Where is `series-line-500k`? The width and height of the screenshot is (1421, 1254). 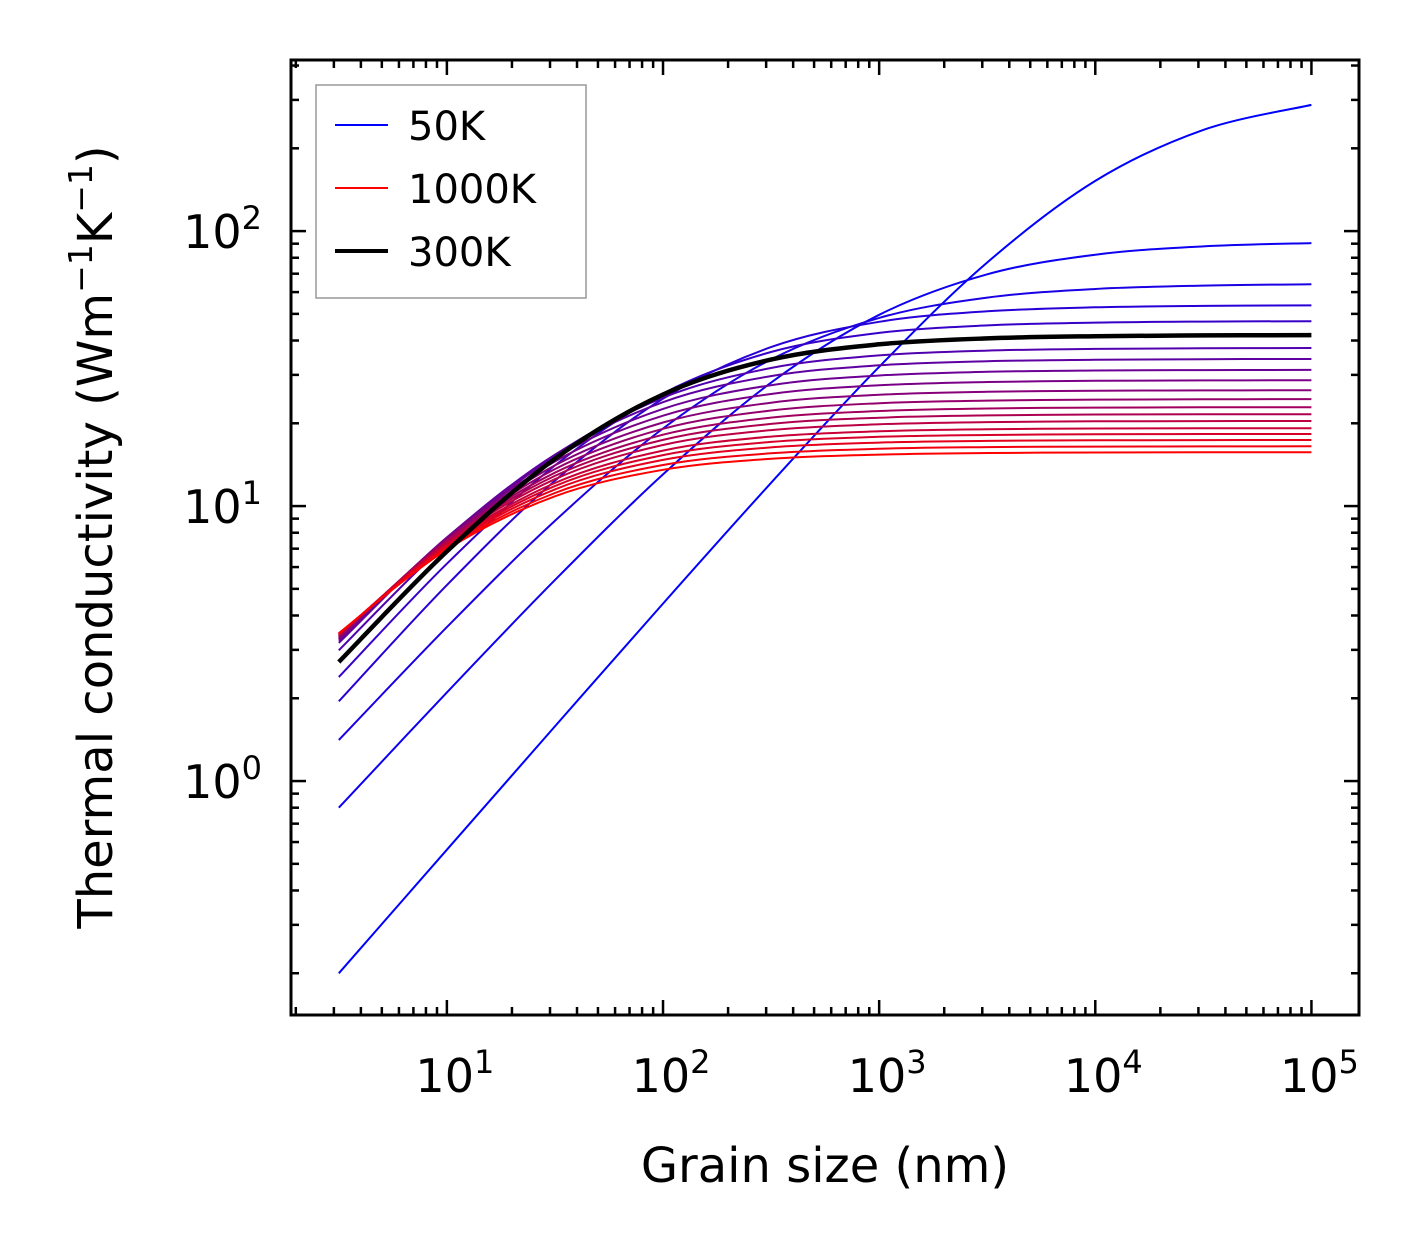
series-line-500k is located at coordinates (825, 509).